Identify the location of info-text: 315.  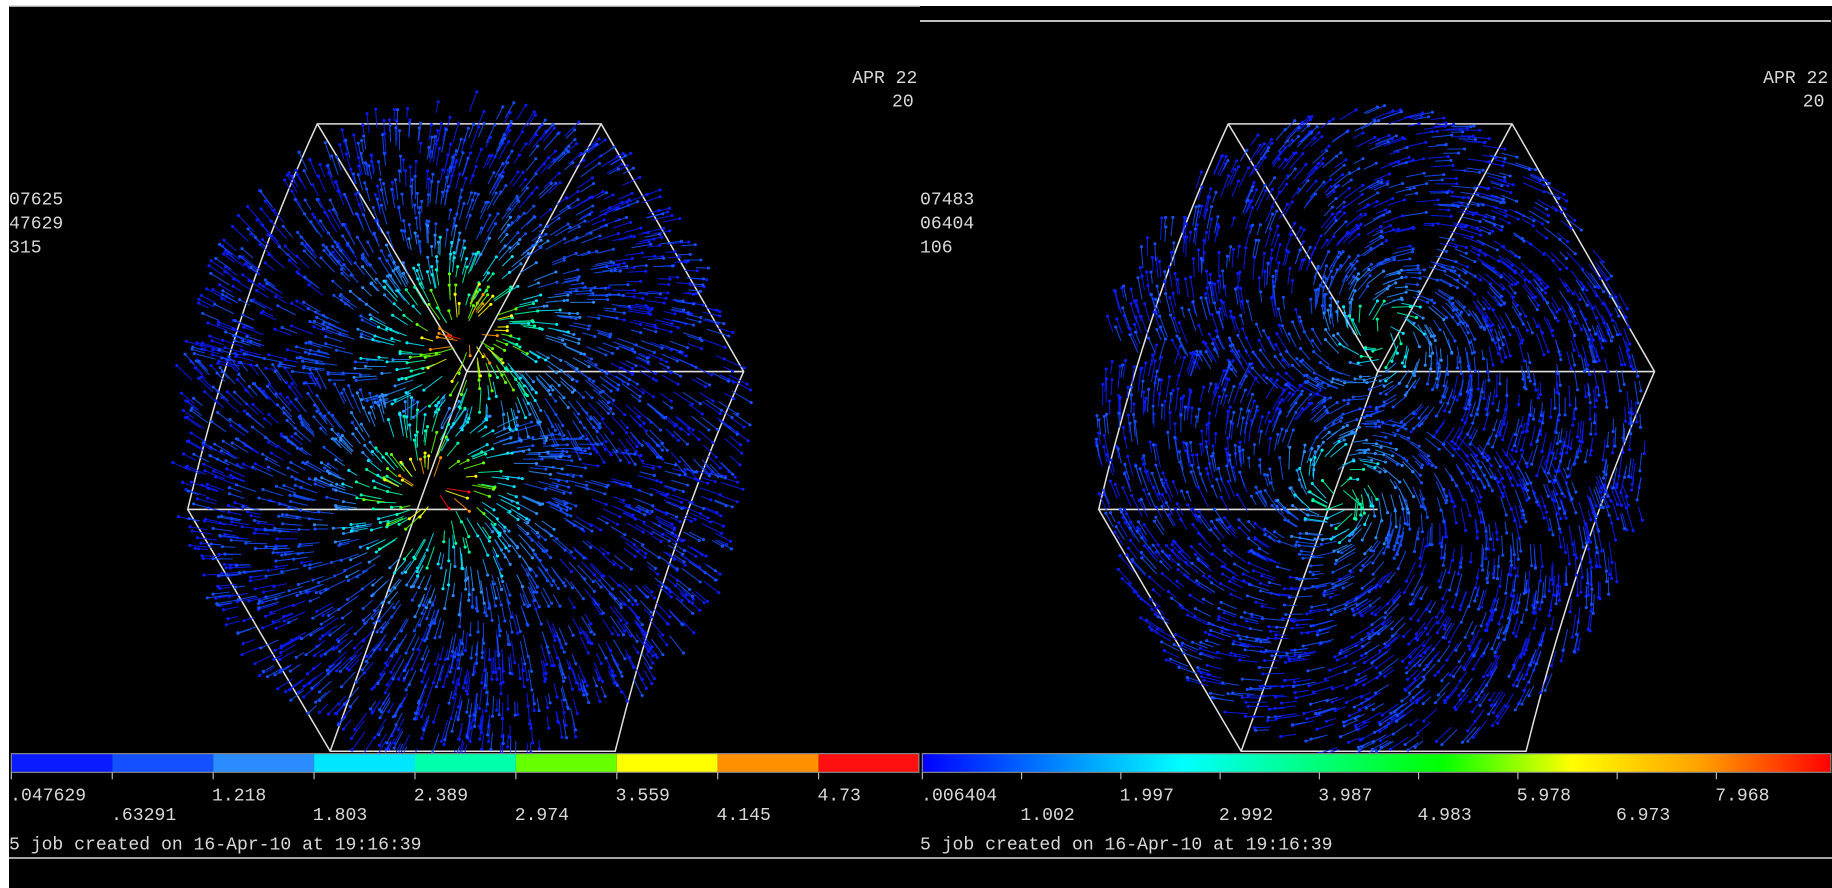
(25, 248).